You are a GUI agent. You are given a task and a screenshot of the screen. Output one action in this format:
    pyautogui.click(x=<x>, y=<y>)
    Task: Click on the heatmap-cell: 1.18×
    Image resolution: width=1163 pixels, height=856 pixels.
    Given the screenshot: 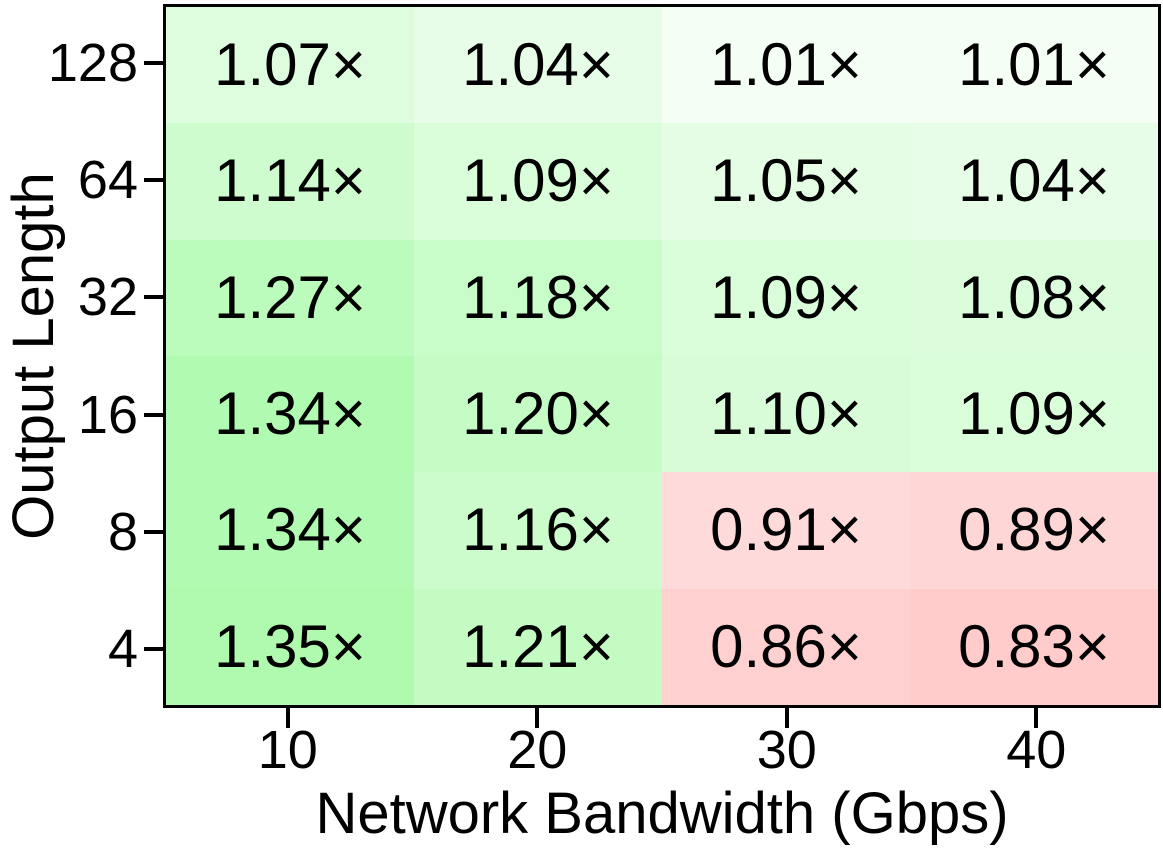 What is the action you would take?
    pyautogui.click(x=538, y=297)
    